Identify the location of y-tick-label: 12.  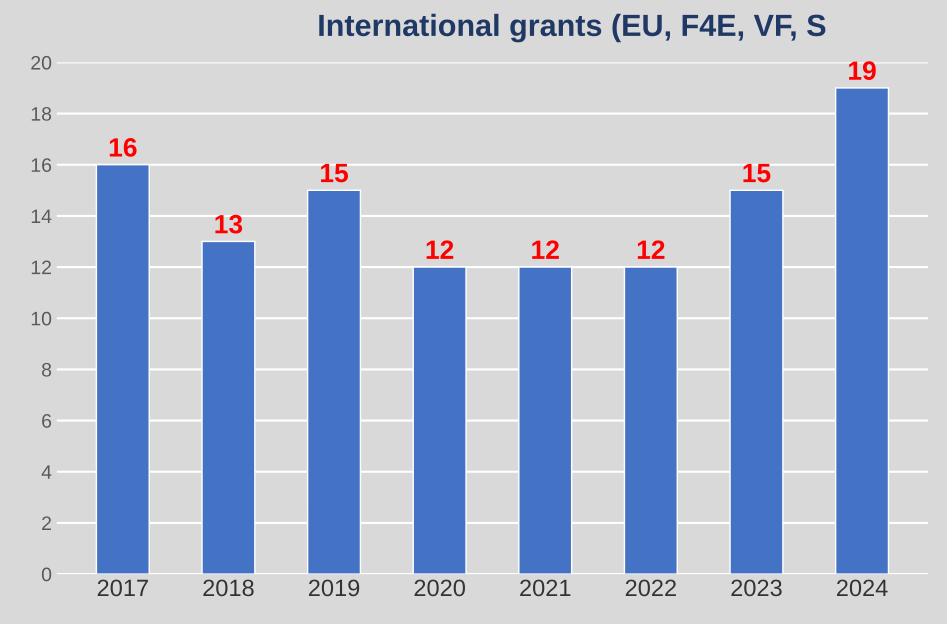
(41, 267).